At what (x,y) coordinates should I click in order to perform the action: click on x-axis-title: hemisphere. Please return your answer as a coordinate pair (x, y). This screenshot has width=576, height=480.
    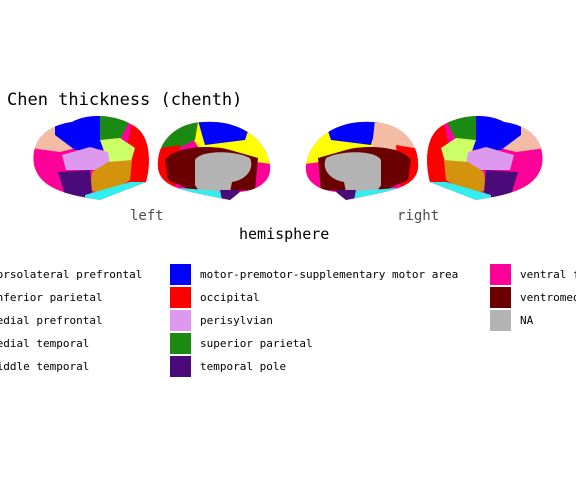
    Looking at the image, I should click on (284, 234).